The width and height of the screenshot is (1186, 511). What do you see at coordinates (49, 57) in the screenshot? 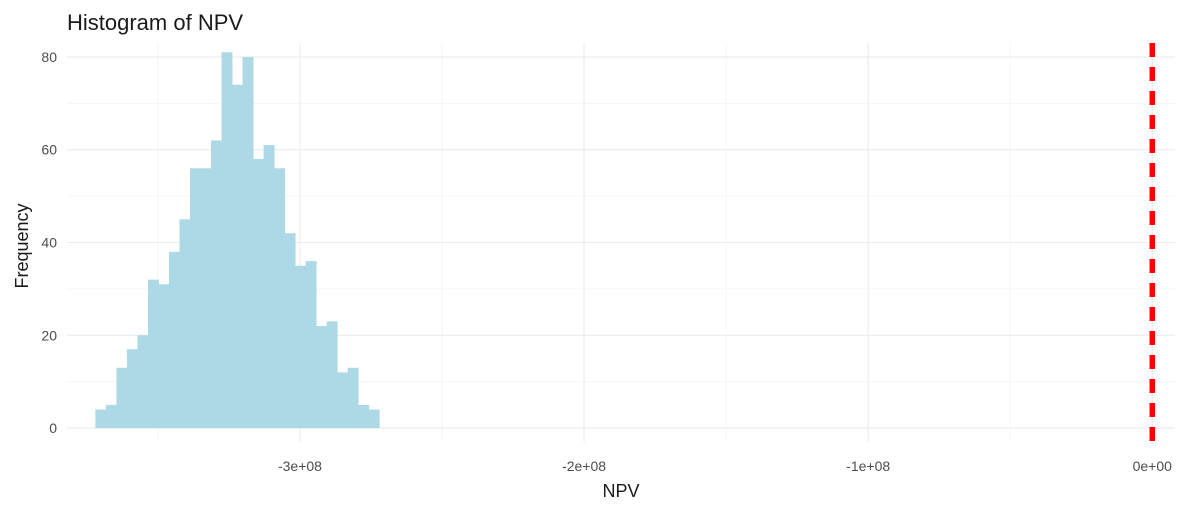
I see `y-tick-label: 80` at bounding box center [49, 57].